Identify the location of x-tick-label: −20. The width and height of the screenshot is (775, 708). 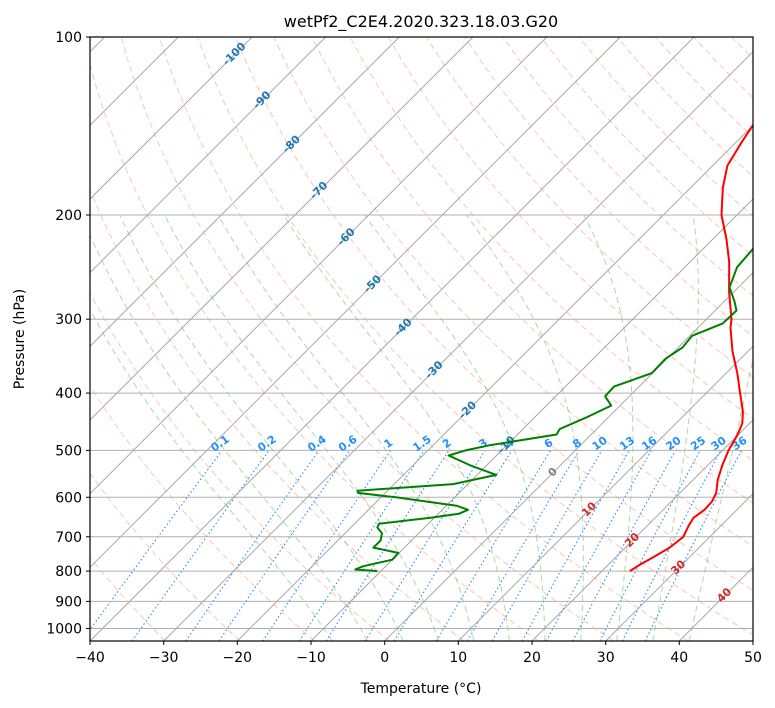
(238, 658).